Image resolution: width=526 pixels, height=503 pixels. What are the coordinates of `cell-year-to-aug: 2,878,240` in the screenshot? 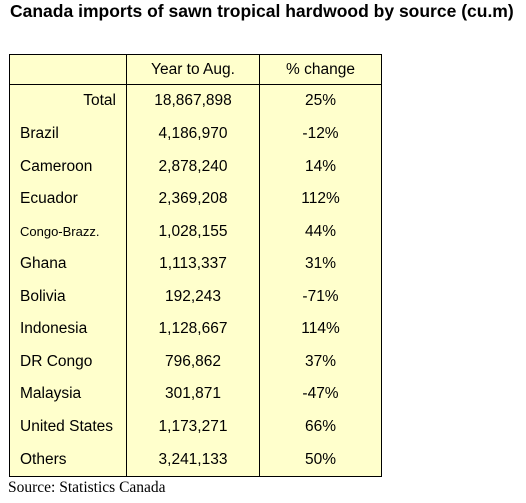 It's located at (193, 166).